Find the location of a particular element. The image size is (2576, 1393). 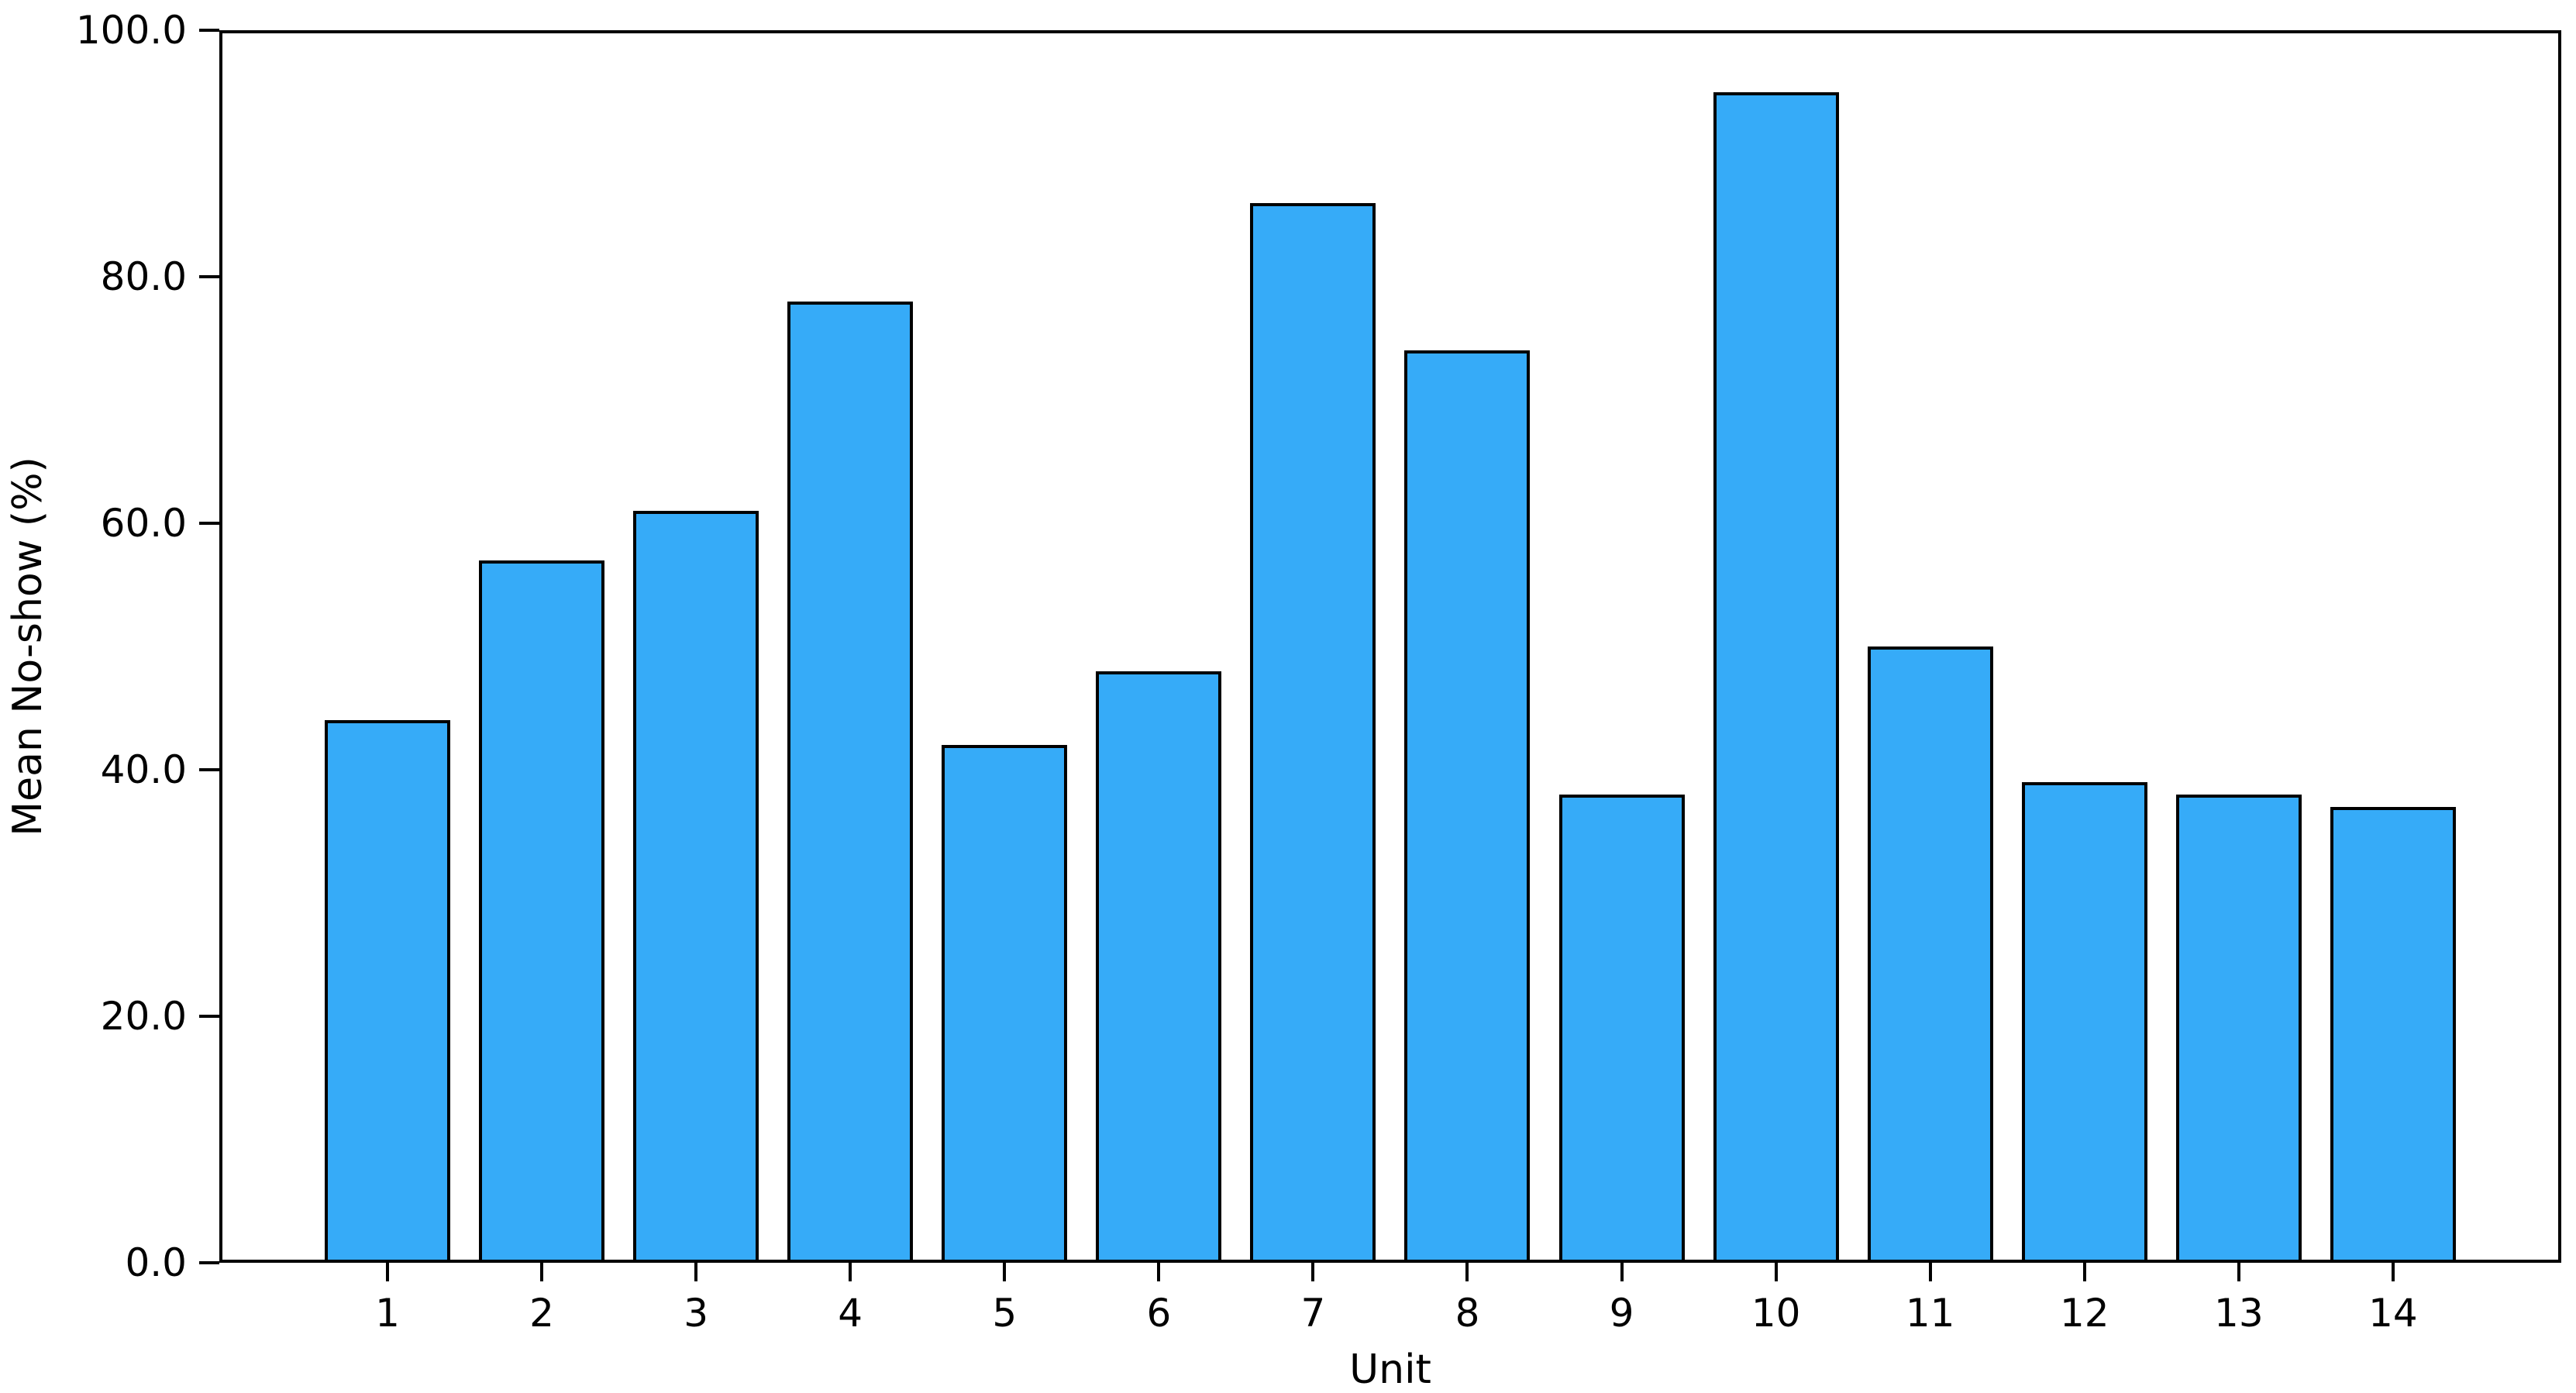

x-tick-label: 8 is located at coordinates (1467, 1313).